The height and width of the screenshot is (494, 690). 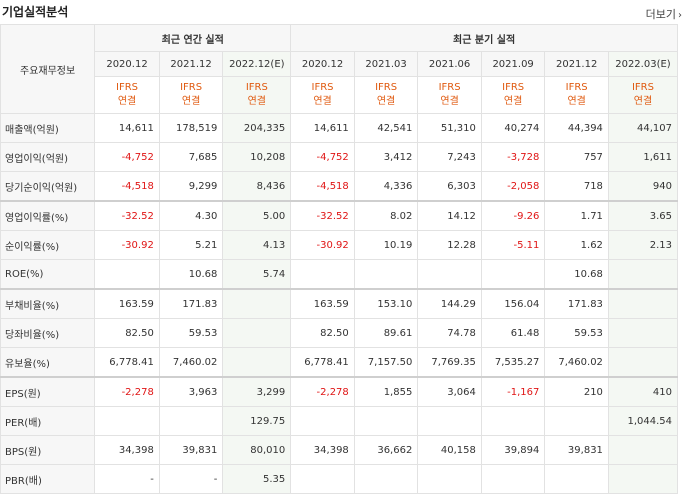 I want to click on more-label: 더보기, so click(x=660, y=14).